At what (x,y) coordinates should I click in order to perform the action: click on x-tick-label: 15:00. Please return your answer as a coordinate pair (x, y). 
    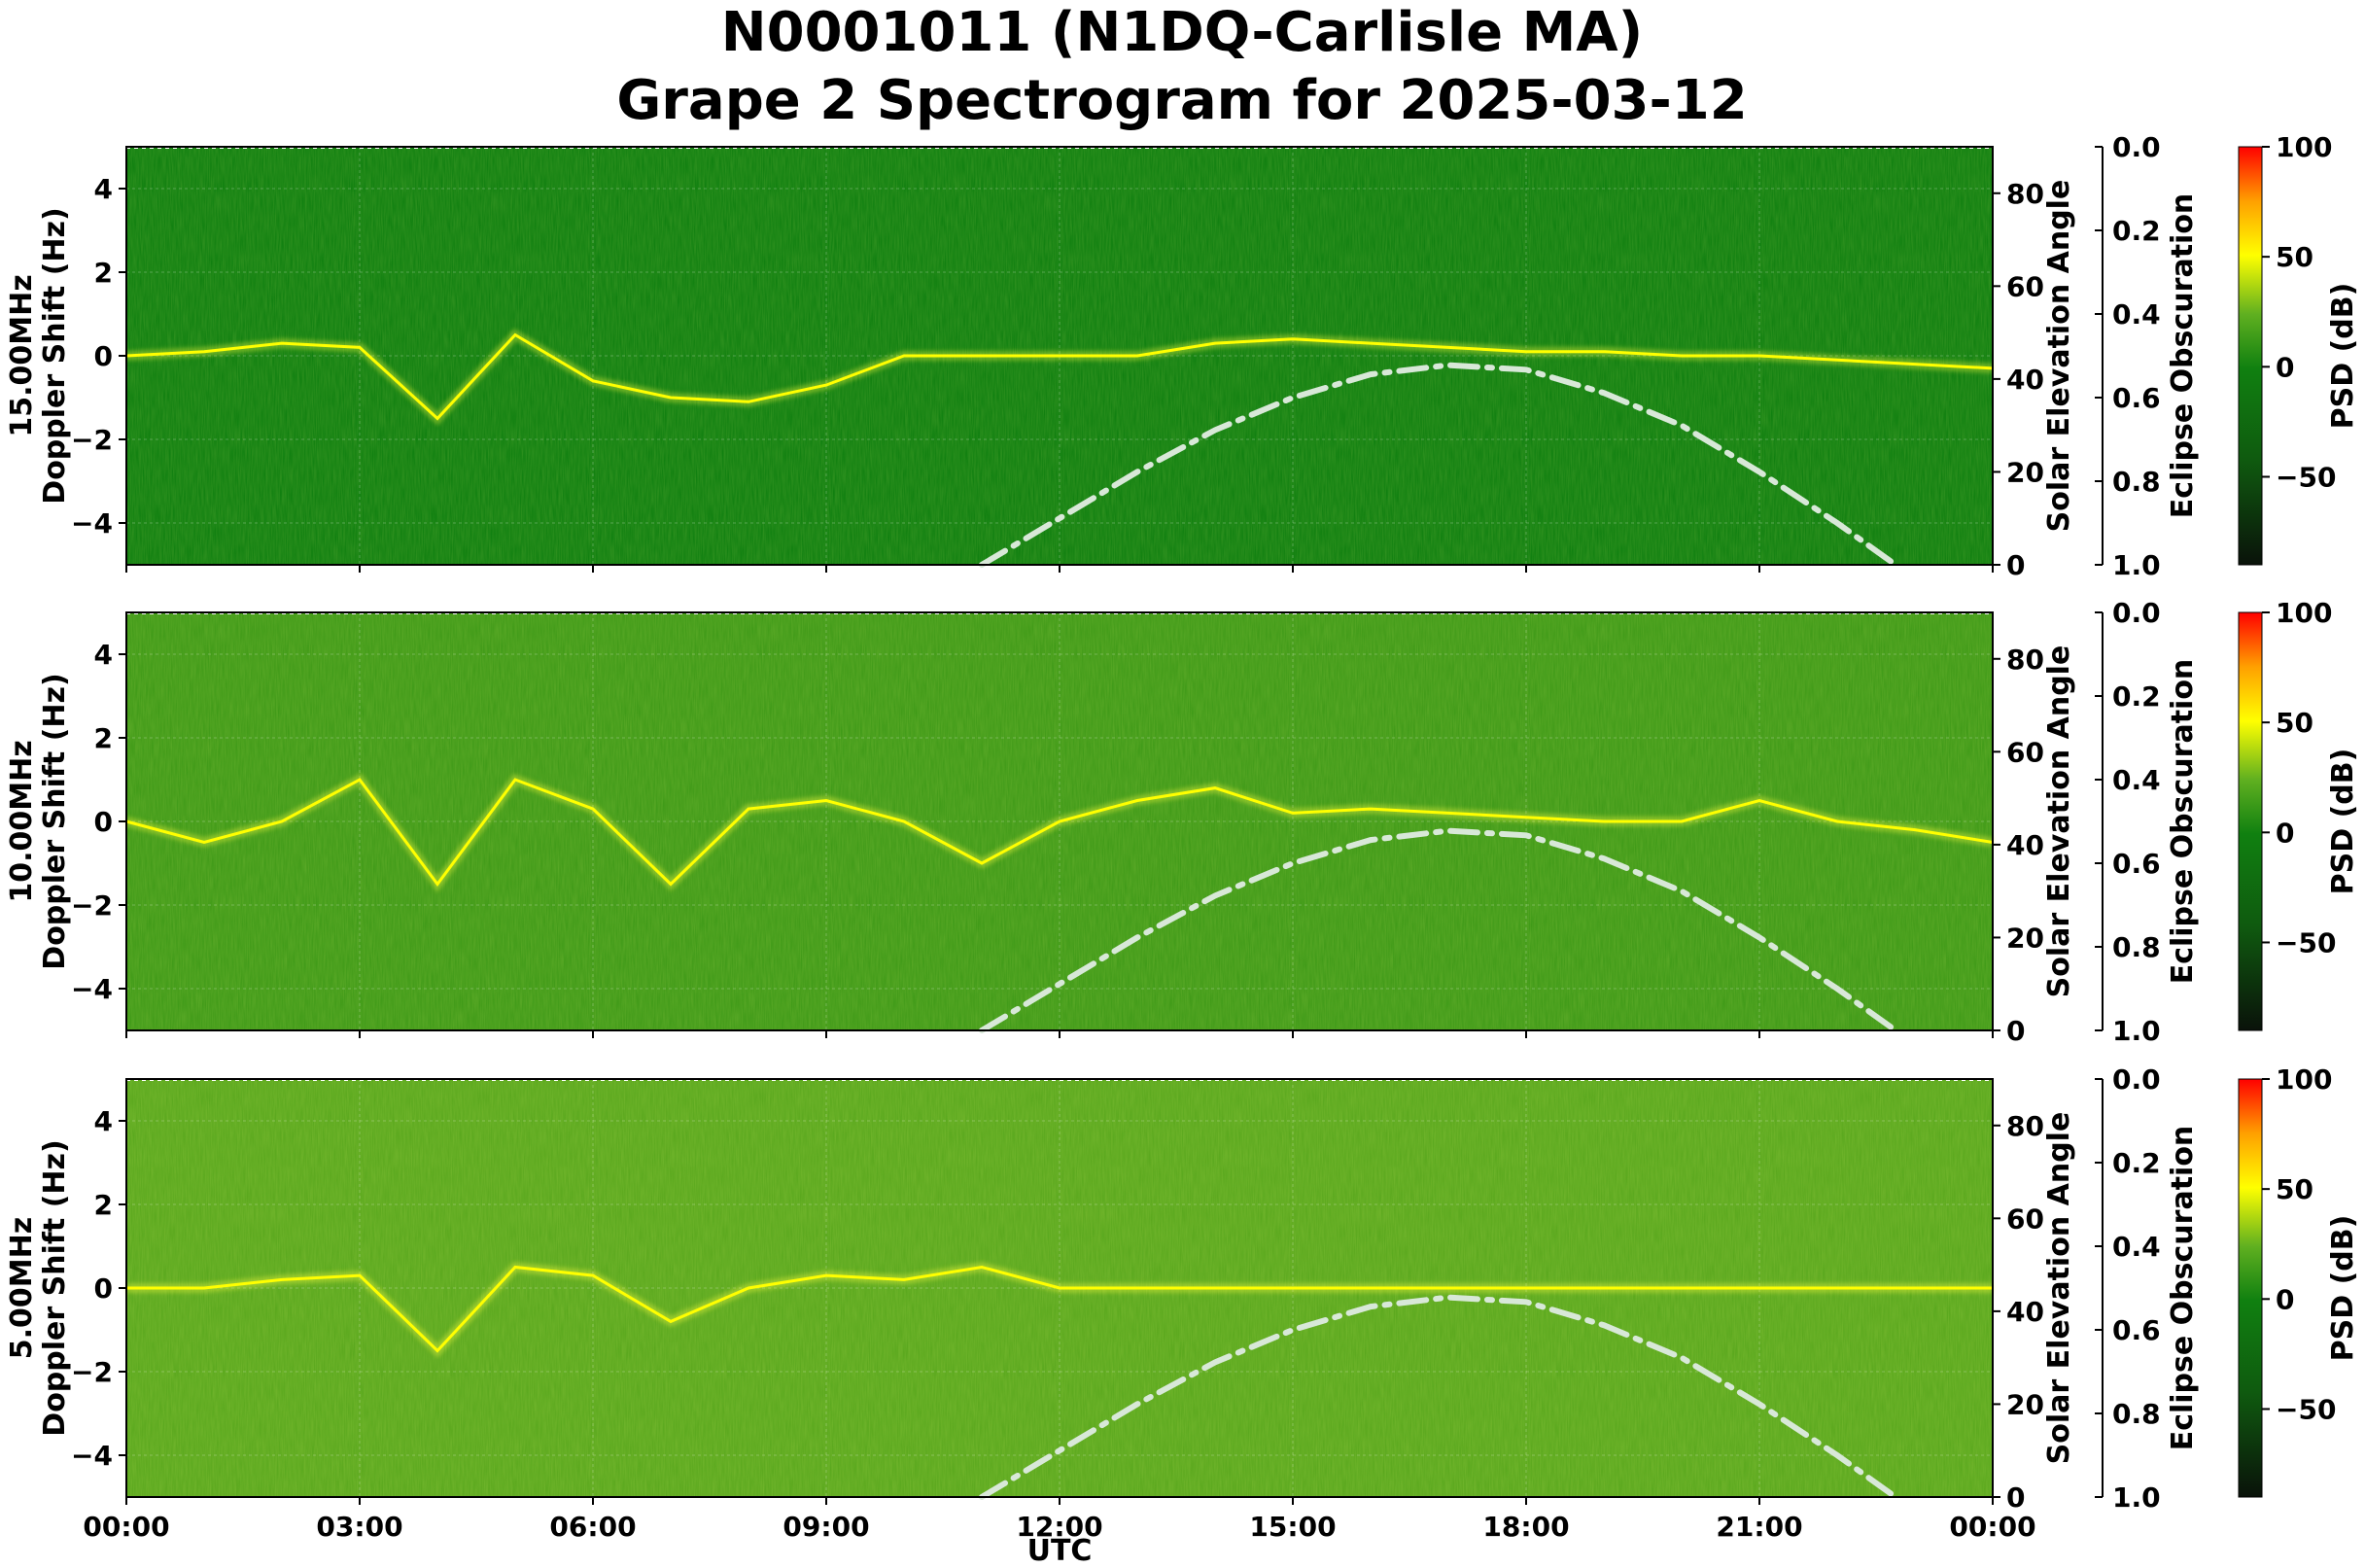
    Looking at the image, I should click on (1292, 1527).